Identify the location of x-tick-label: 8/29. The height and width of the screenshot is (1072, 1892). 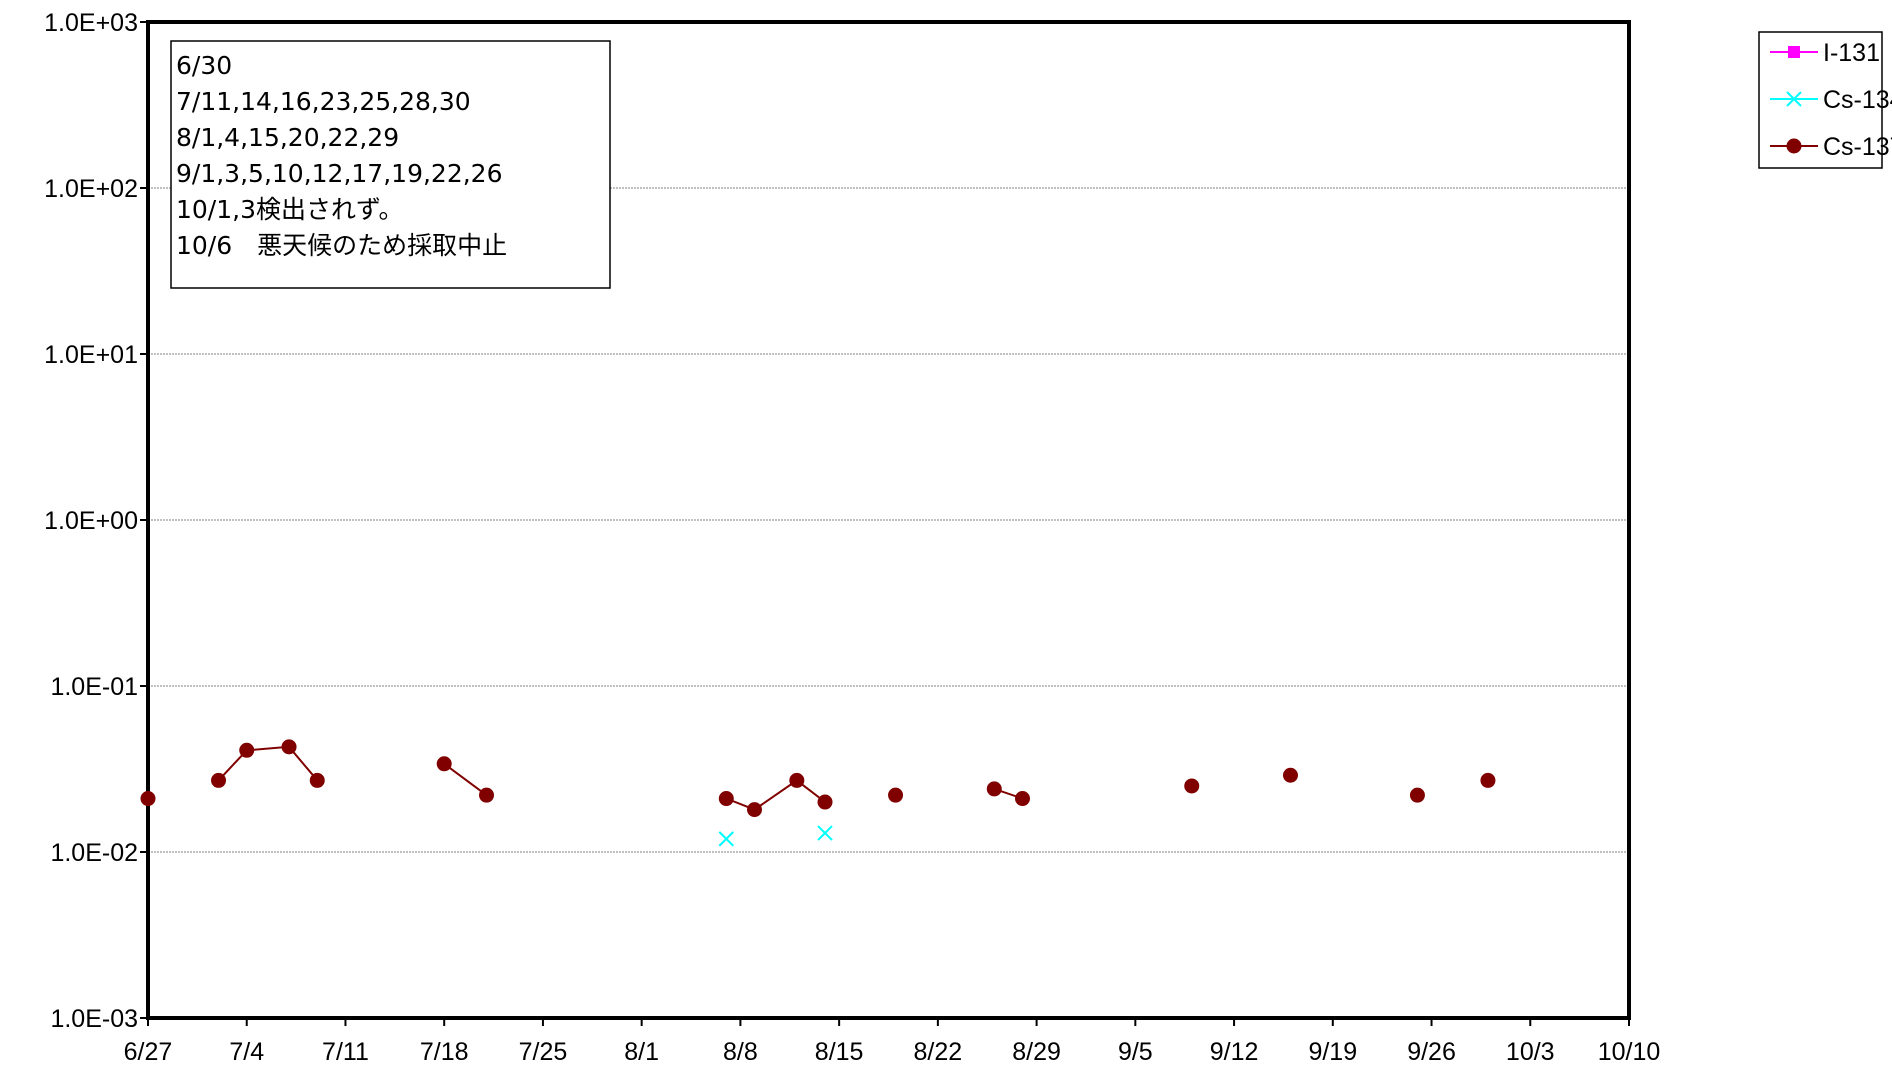
(1036, 1052).